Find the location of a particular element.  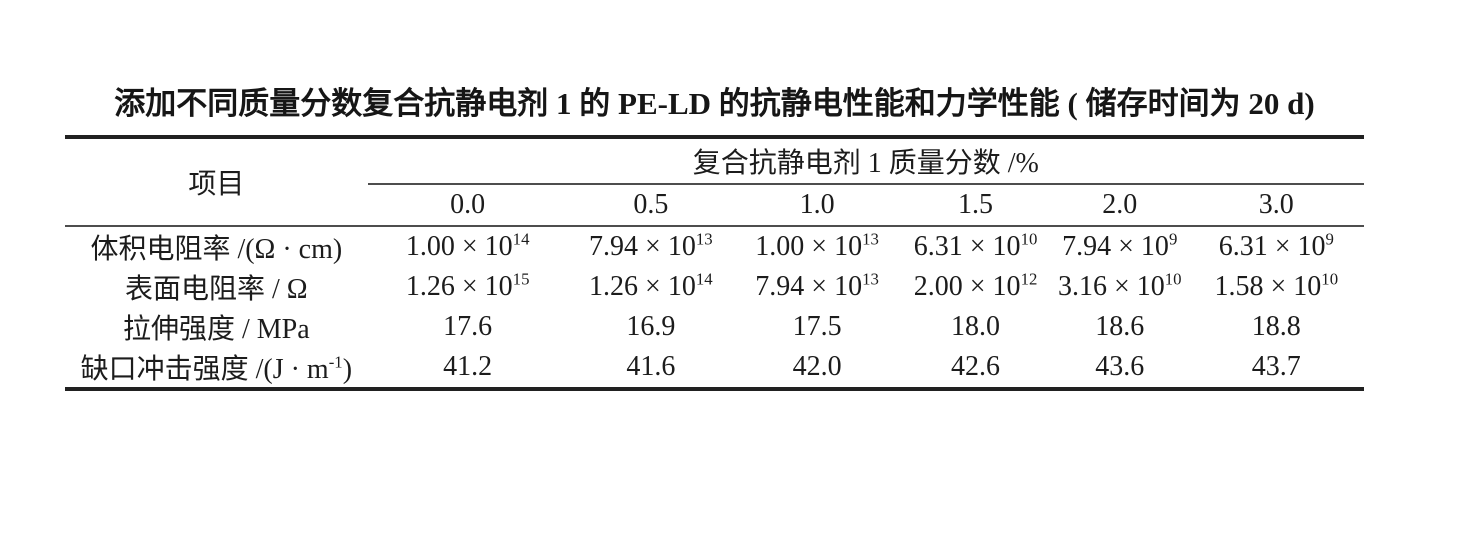

row-label: 缺口冲击强度 /(J · m-1) is located at coordinates (216, 368).